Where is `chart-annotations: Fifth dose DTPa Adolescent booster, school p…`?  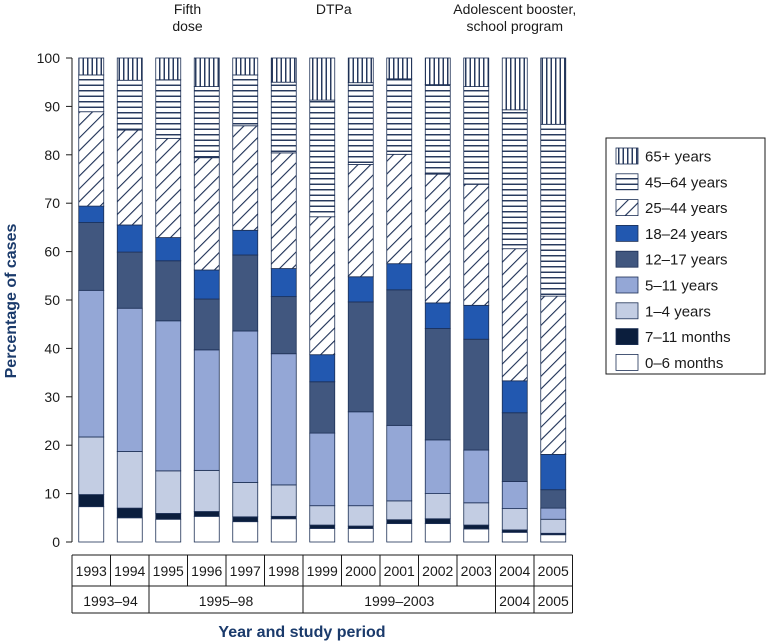
chart-annotations: Fifth dose DTPa Adolescent booster, school p… is located at coordinates (374, 17).